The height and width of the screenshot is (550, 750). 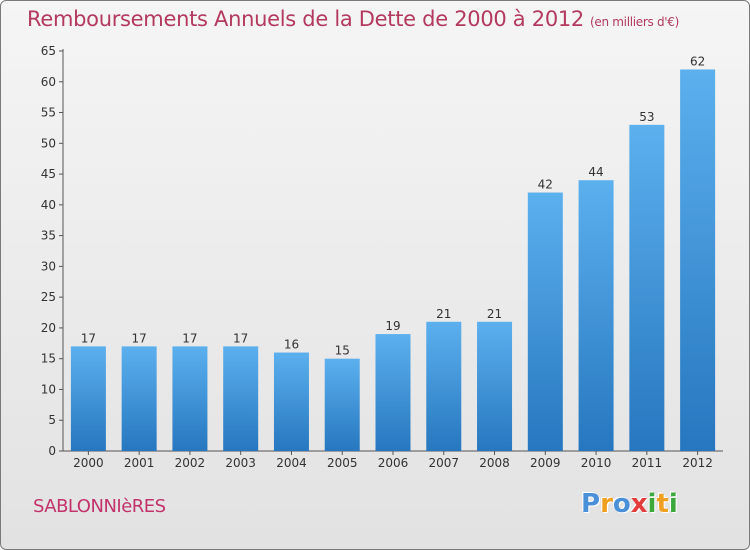 What do you see at coordinates (647, 463) in the screenshot?
I see `x-tick-label: 2011` at bounding box center [647, 463].